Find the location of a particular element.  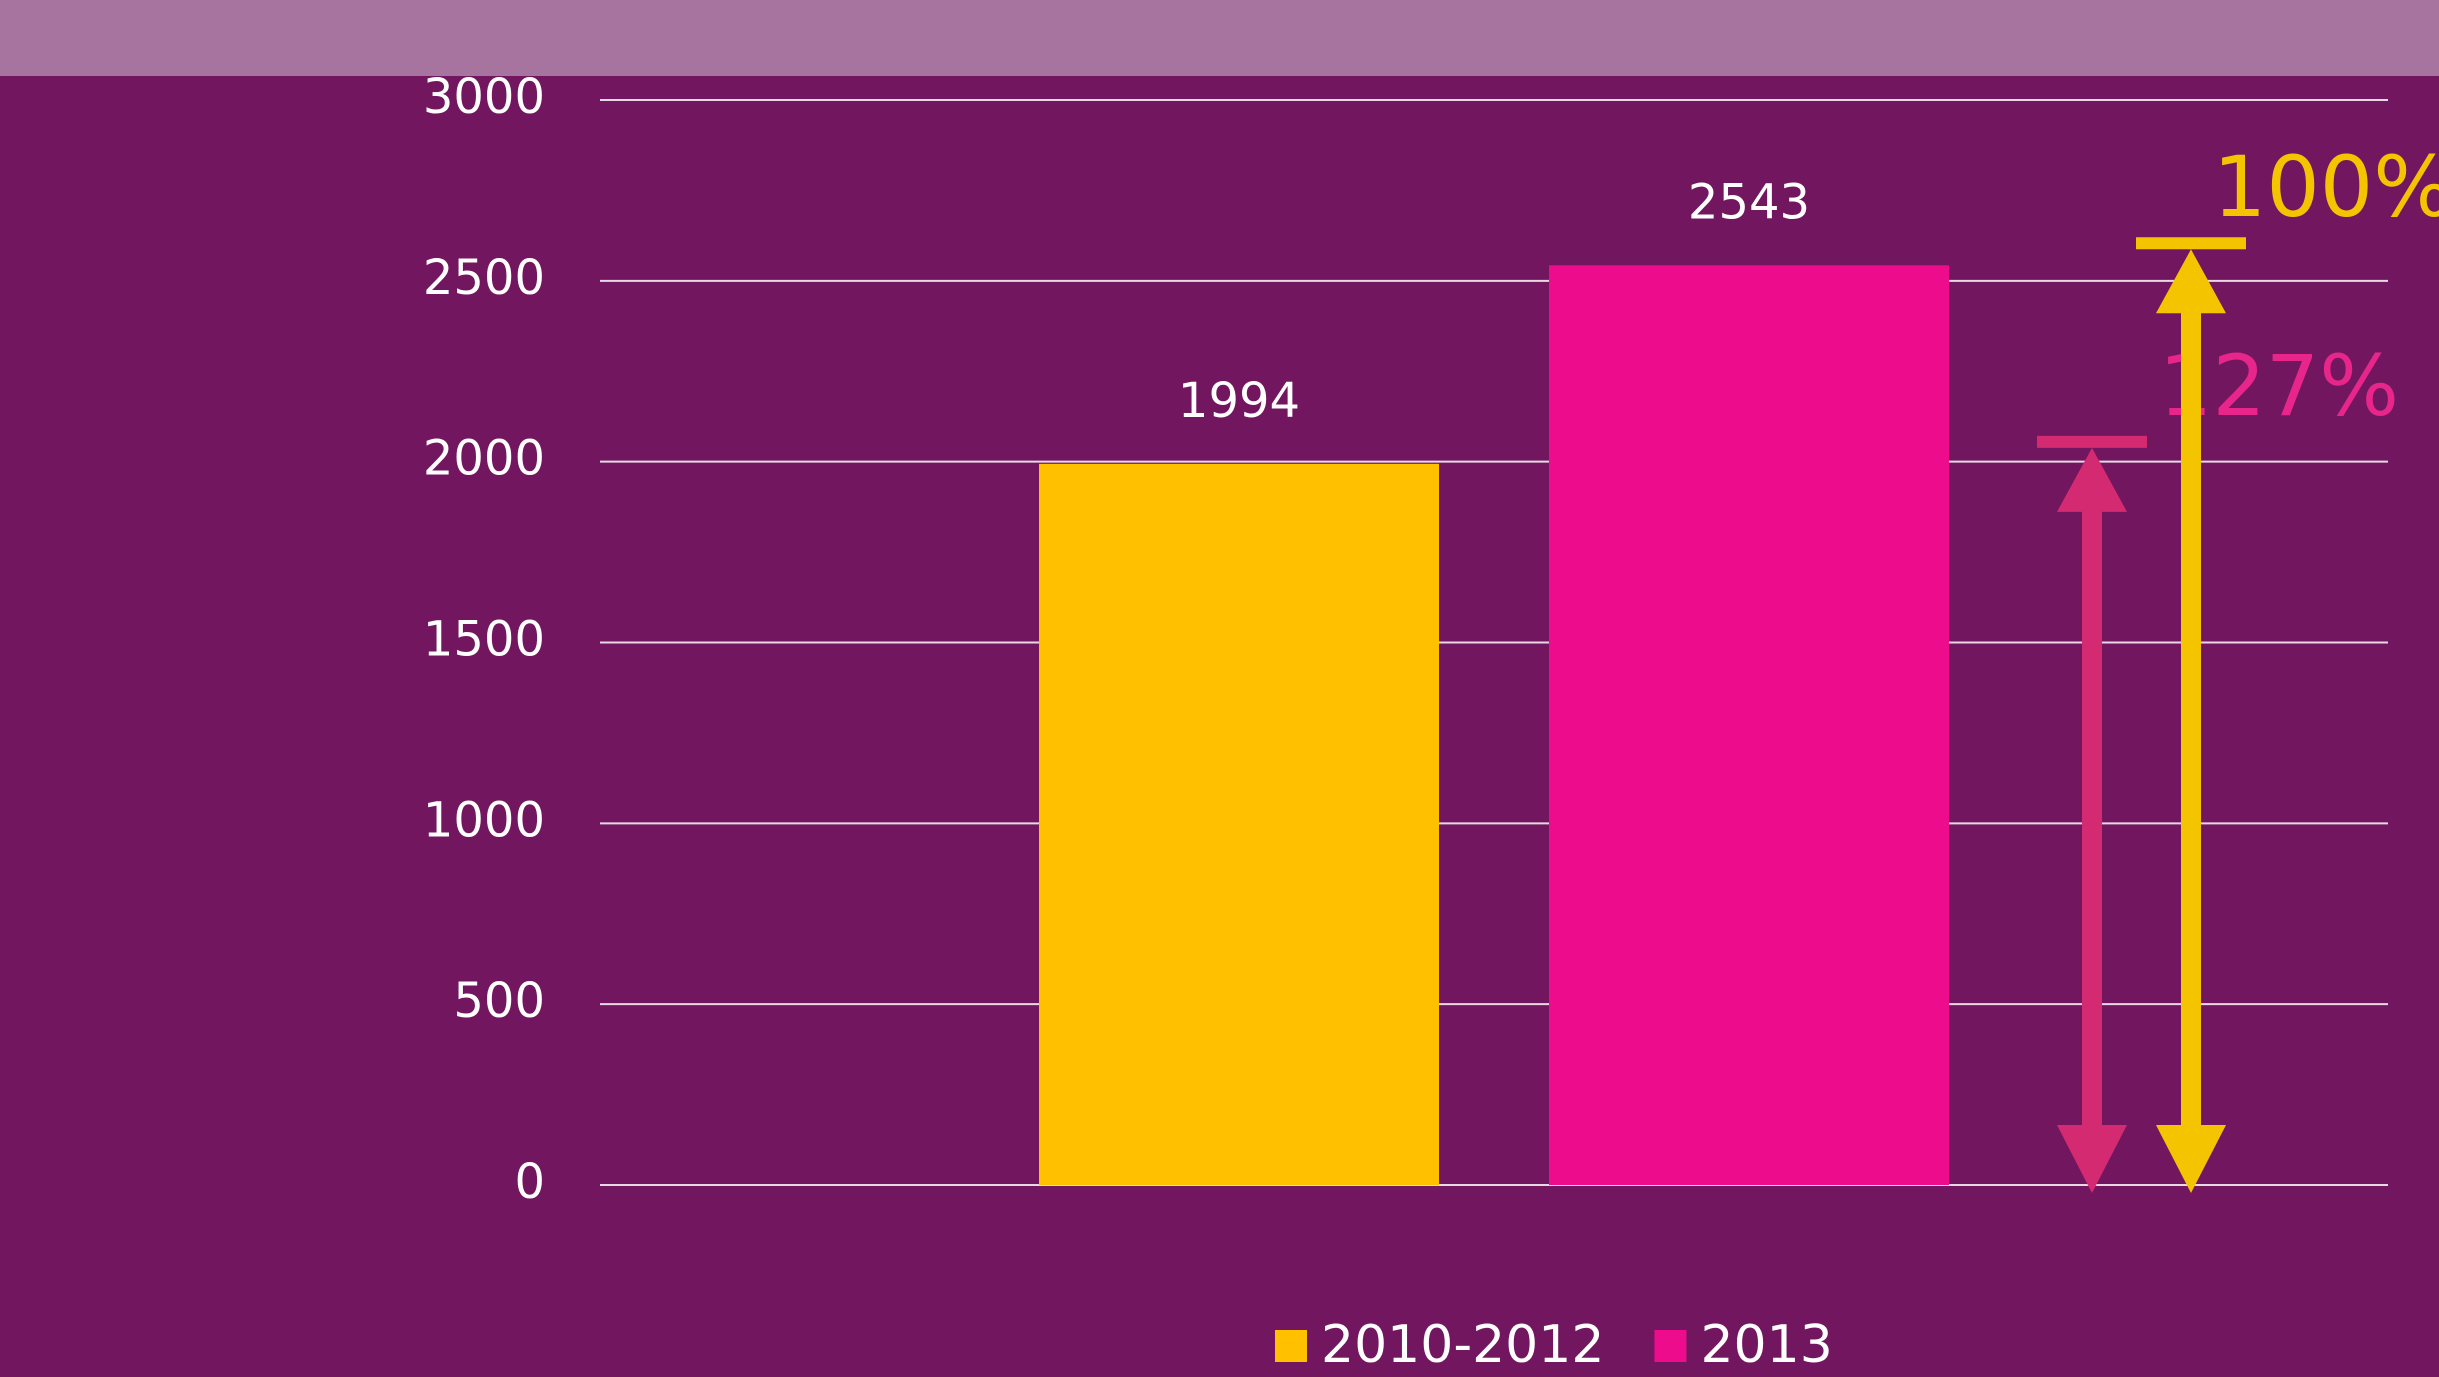

y-tick-label: 2500 is located at coordinates (484, 278).